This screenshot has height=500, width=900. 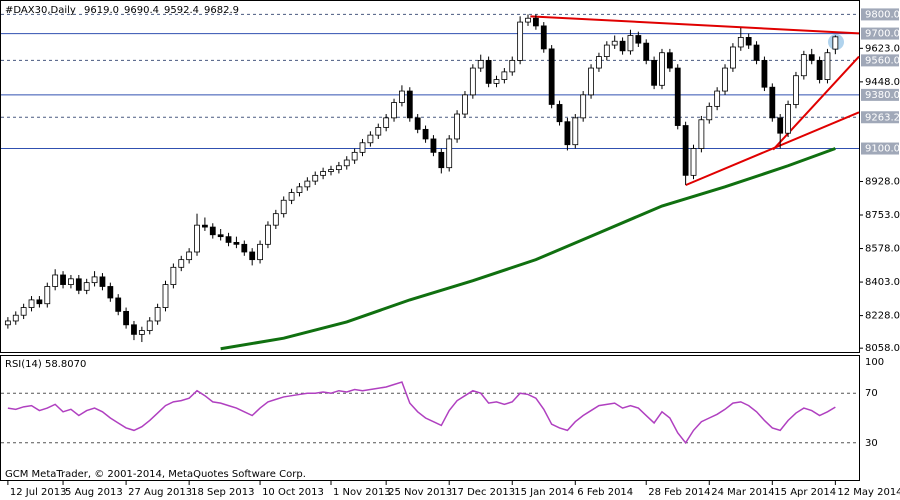 I want to click on level-label: 9800.0, so click(x=882, y=14).